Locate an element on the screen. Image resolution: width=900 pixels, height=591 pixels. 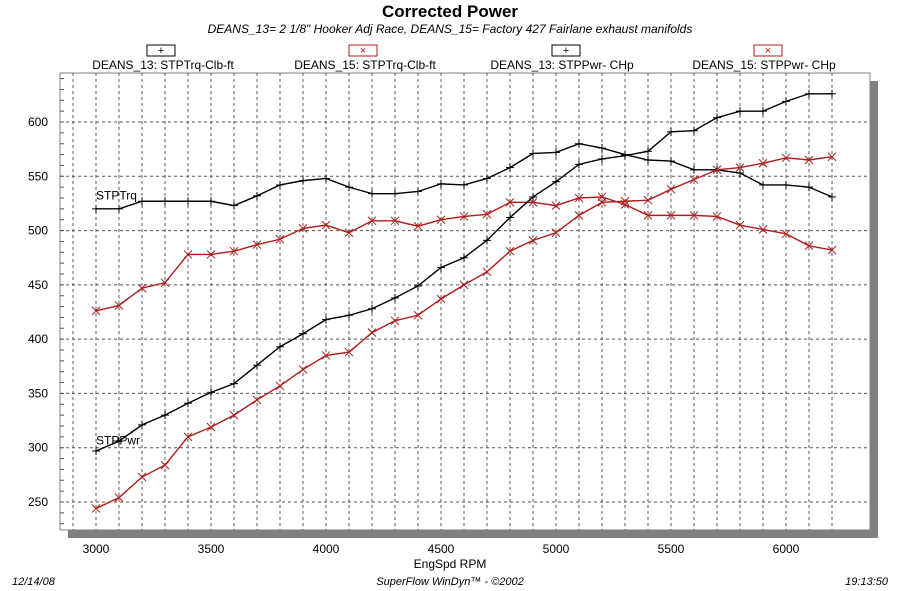
y-tick-label: 550 is located at coordinates (38, 176).